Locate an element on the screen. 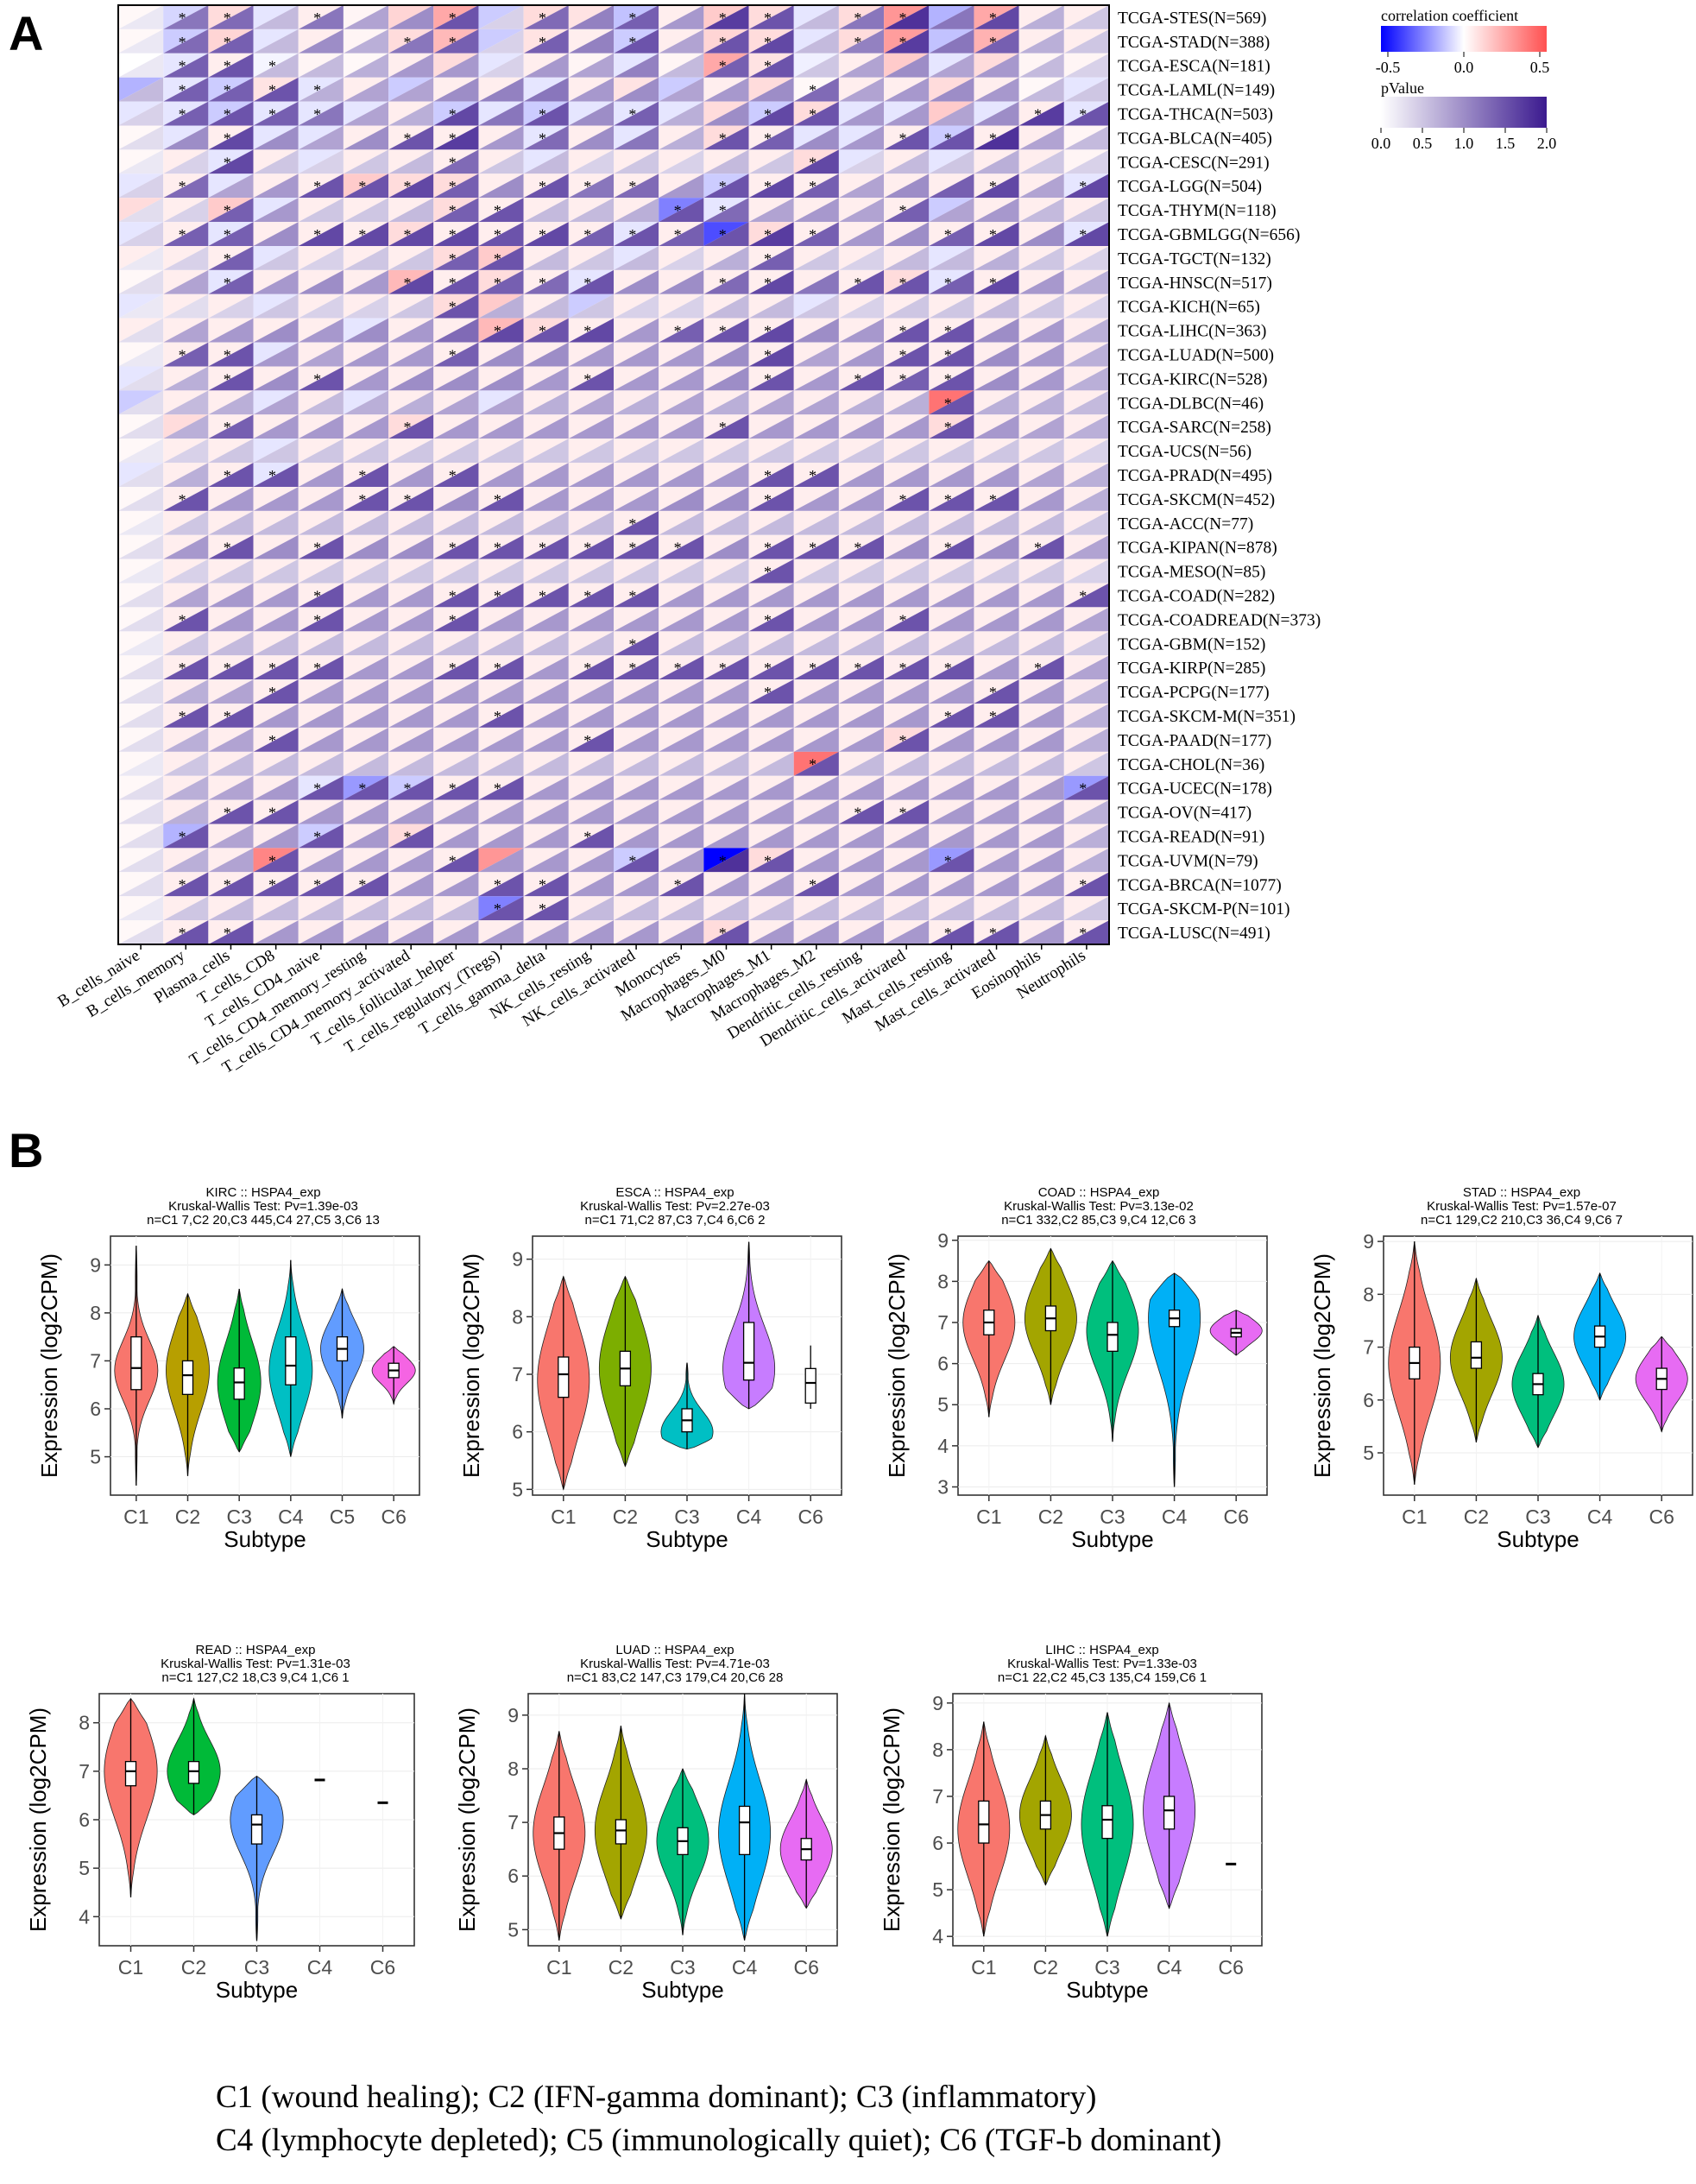  violin-counts: n=C1 22,C2 45,C3 135,C4 159,C6 1 is located at coordinates (1102, 1678).